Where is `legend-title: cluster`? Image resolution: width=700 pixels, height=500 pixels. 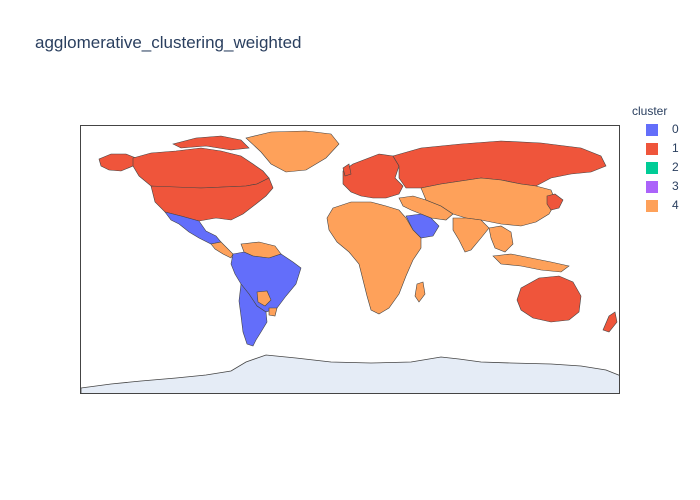
legend-title: cluster is located at coordinates (650, 111).